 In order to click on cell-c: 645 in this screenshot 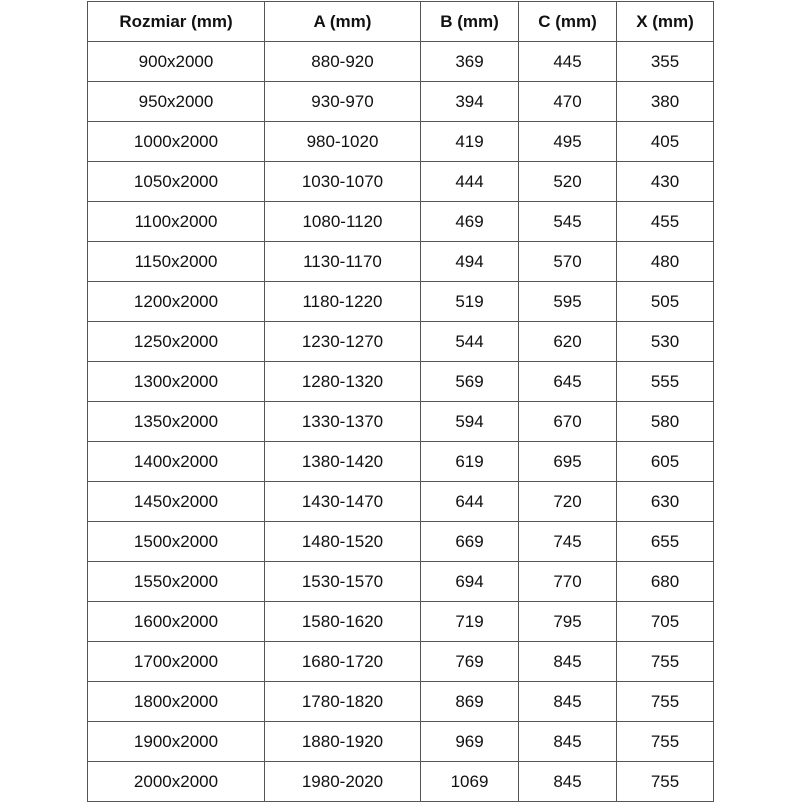, I will do `click(567, 381)`.